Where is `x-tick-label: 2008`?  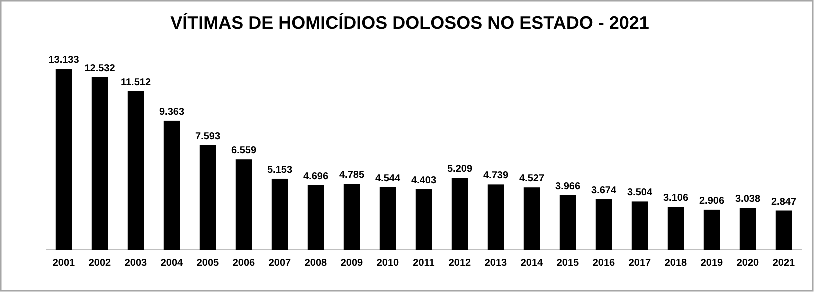 x-tick-label: 2008 is located at coordinates (316, 264).